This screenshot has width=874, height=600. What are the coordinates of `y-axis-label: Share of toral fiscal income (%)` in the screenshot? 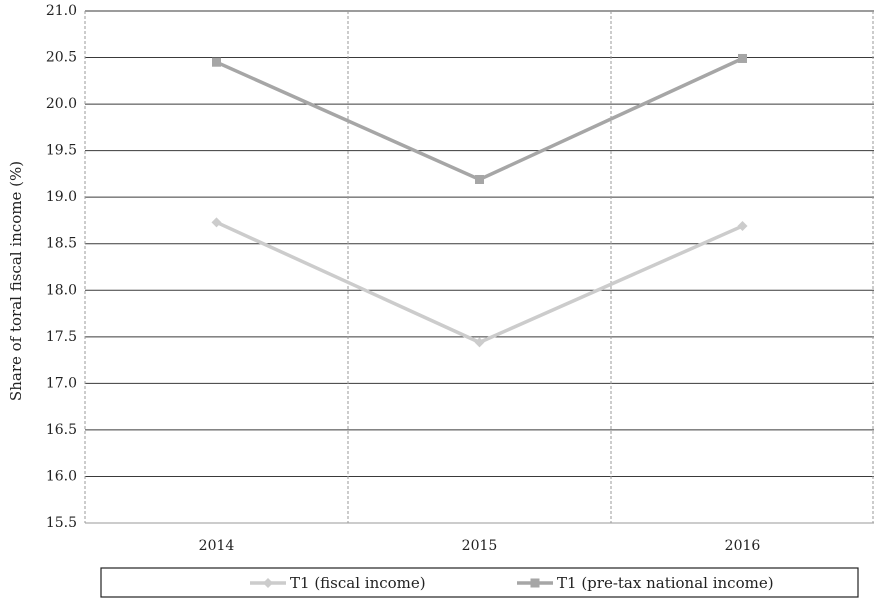 It's located at (16, 281).